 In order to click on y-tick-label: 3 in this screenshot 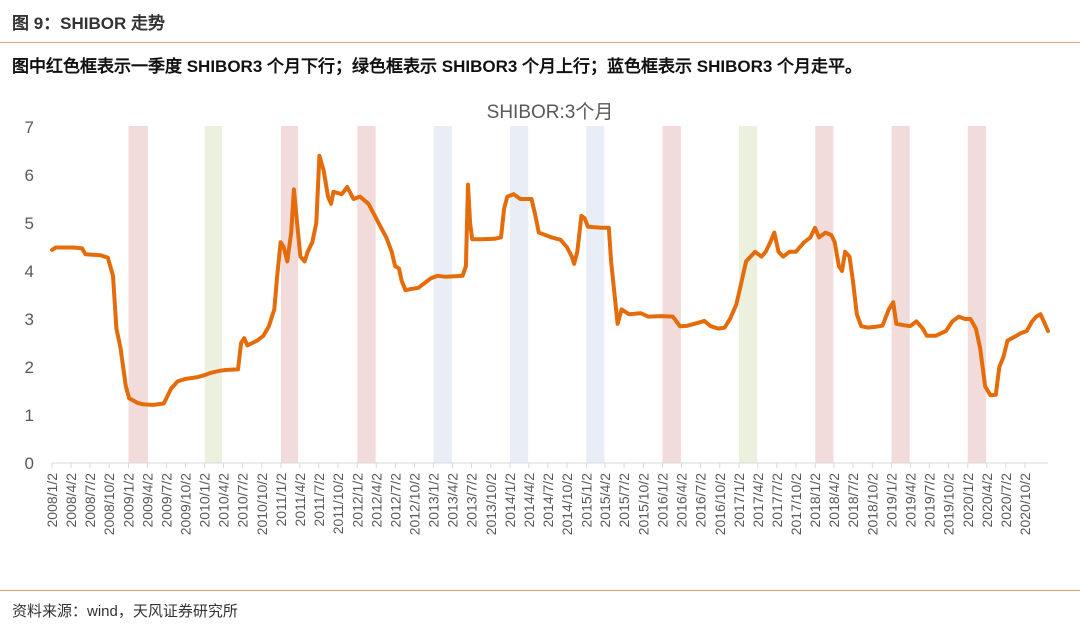, I will do `click(29, 319)`.